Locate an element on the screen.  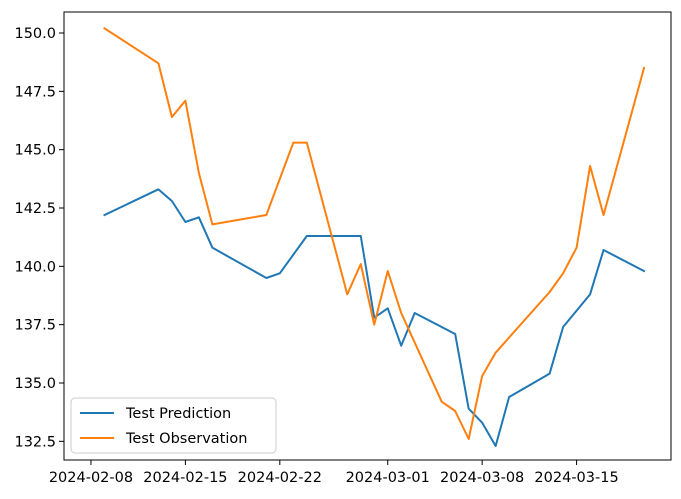
x-tick-label: 2024-02-22 is located at coordinates (280, 478).